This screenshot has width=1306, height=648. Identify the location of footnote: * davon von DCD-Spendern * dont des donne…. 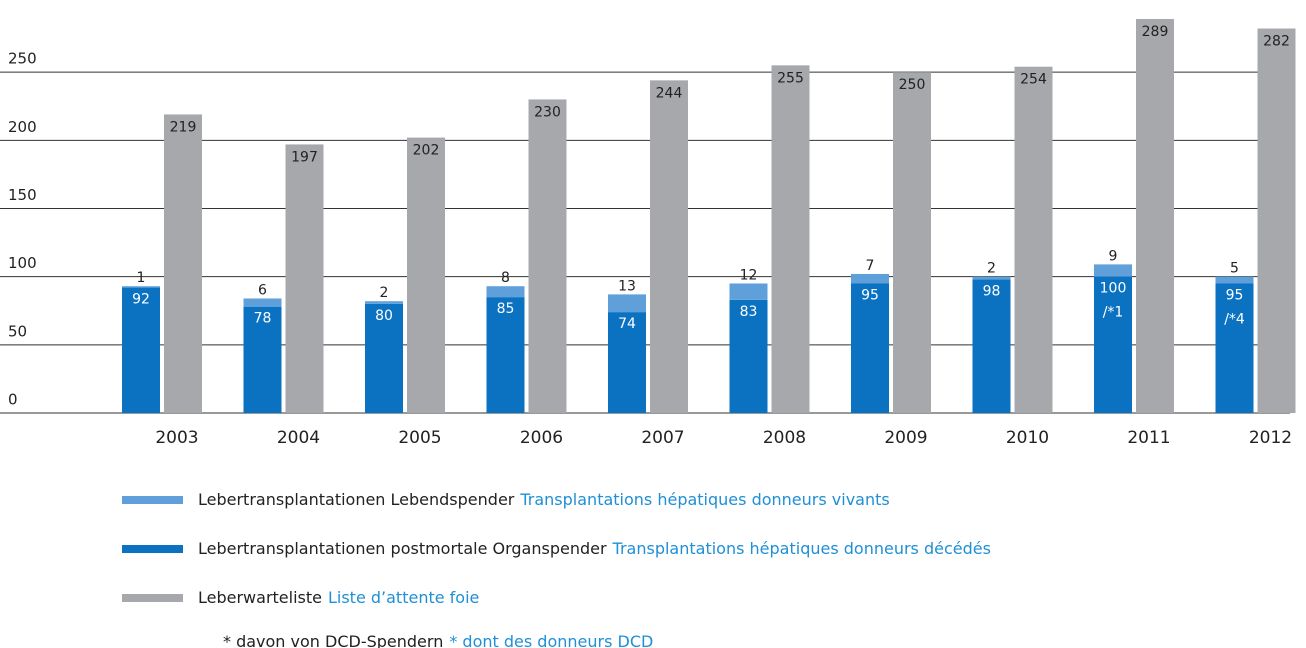
(438, 640).